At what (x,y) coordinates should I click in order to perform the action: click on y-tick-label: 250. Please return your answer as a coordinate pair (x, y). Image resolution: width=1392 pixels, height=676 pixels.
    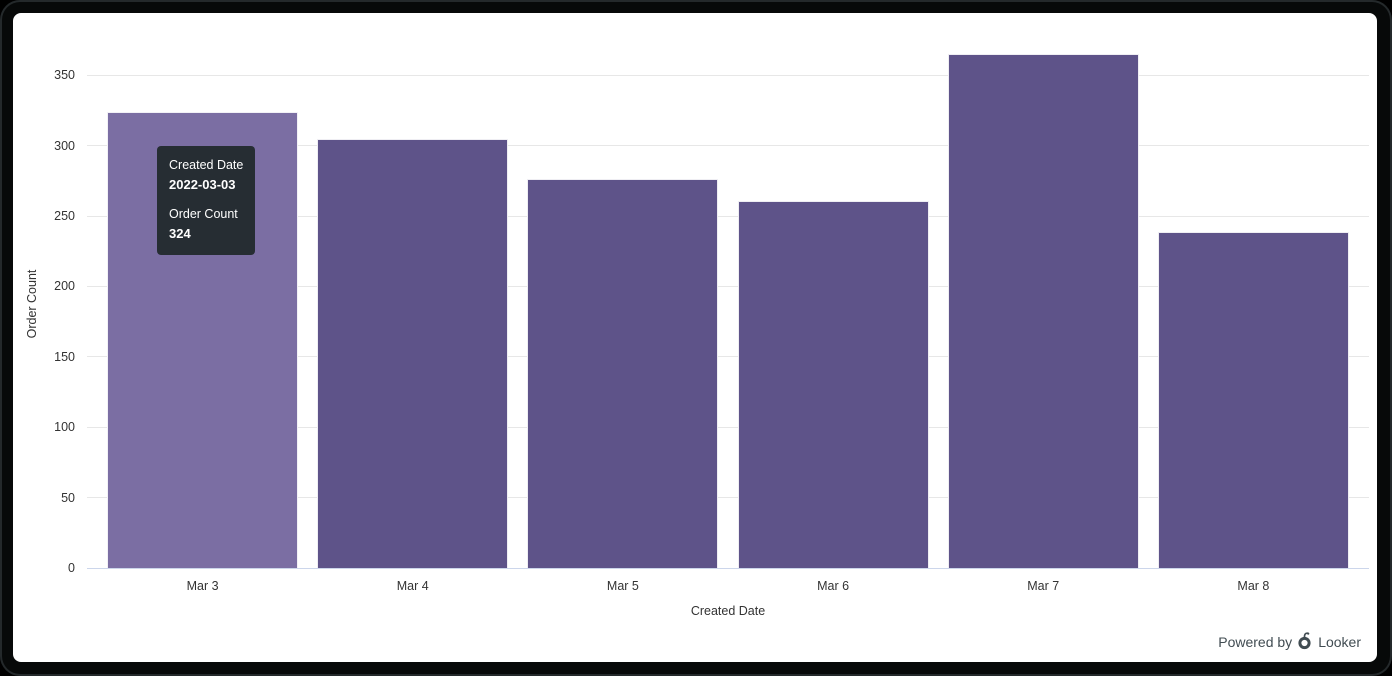
    Looking at the image, I should click on (64, 216).